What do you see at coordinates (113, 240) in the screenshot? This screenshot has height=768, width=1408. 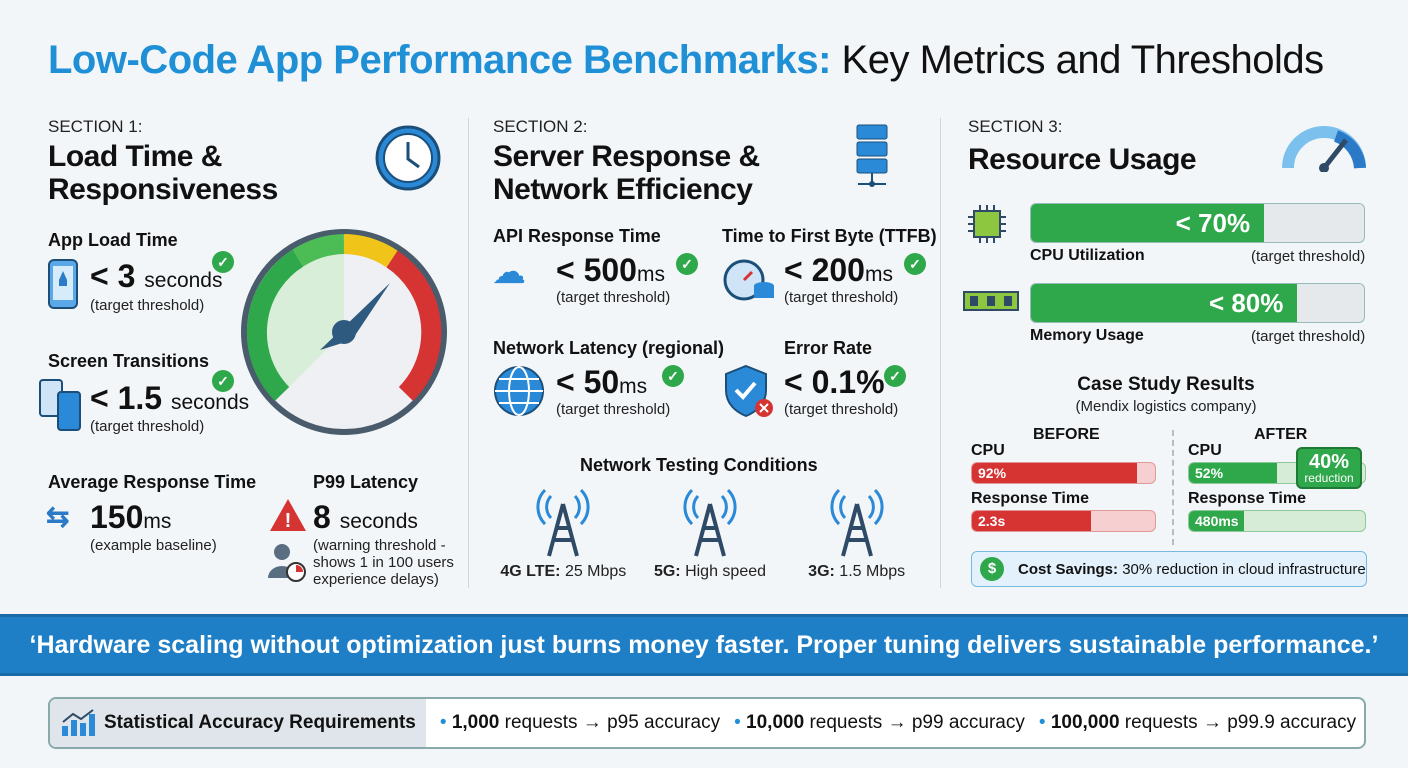 I see `app-load-label: App Load Time` at bounding box center [113, 240].